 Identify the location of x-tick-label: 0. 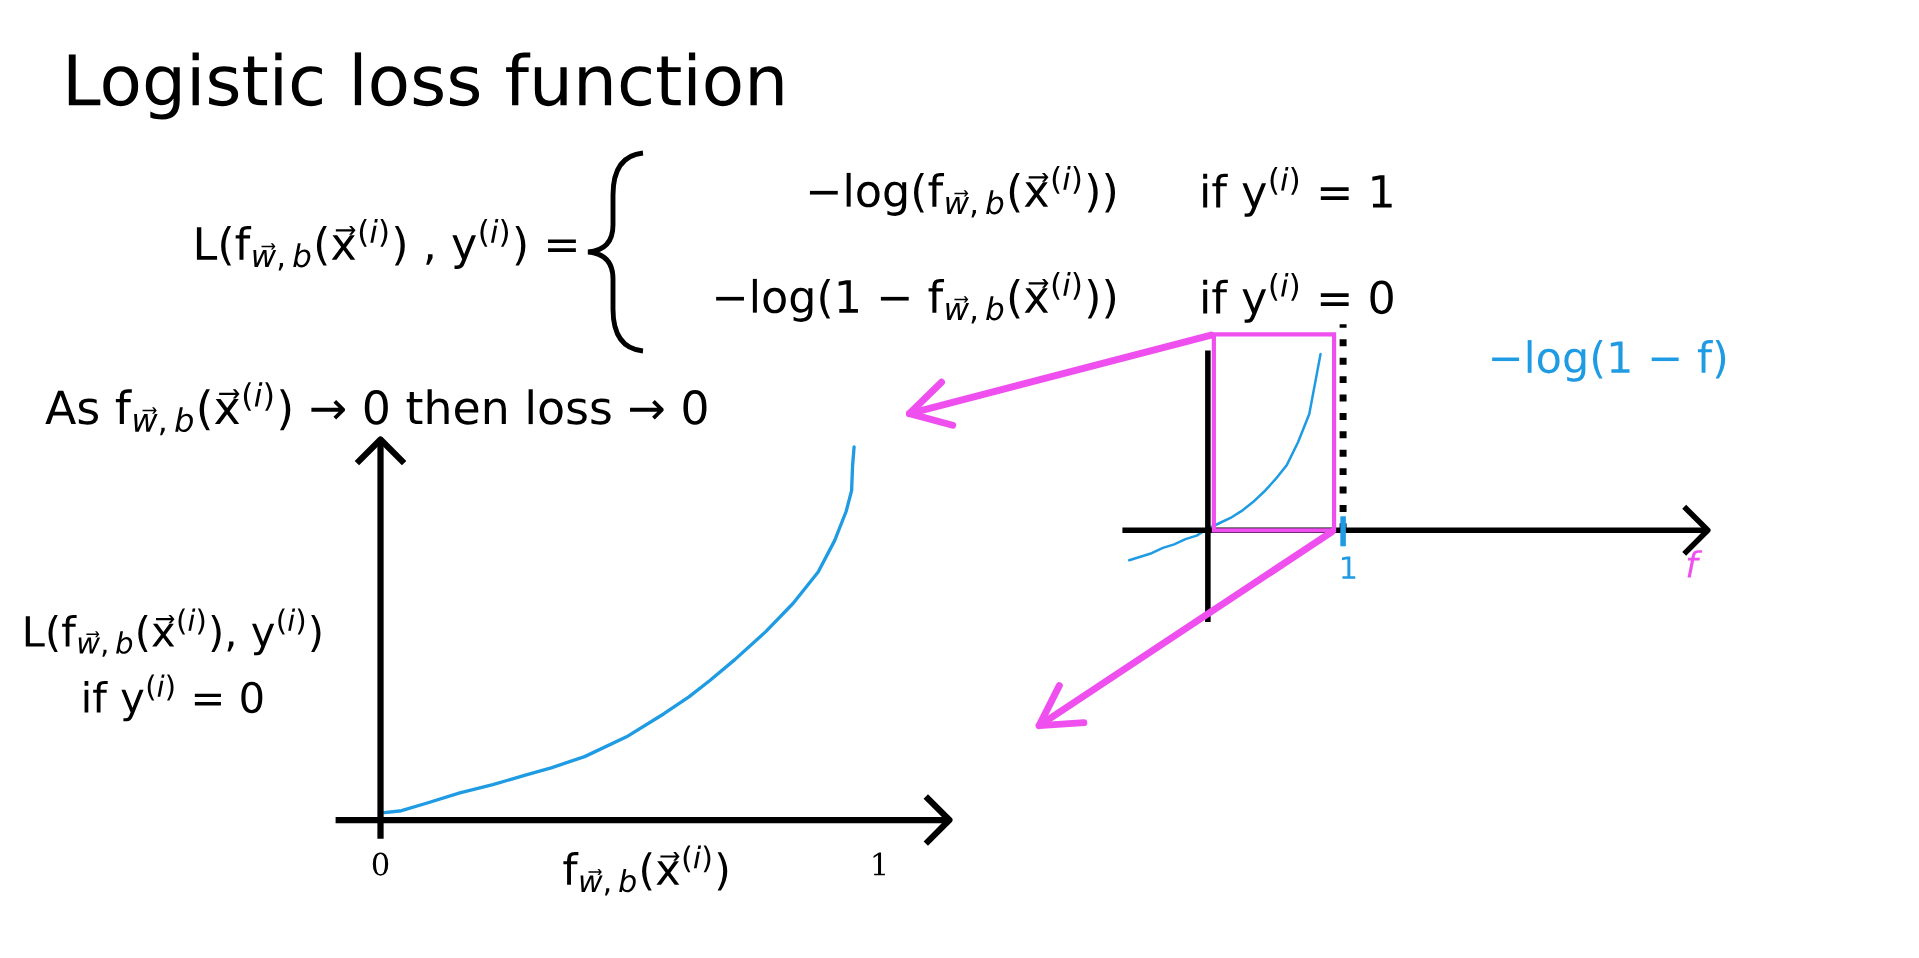
(380, 864).